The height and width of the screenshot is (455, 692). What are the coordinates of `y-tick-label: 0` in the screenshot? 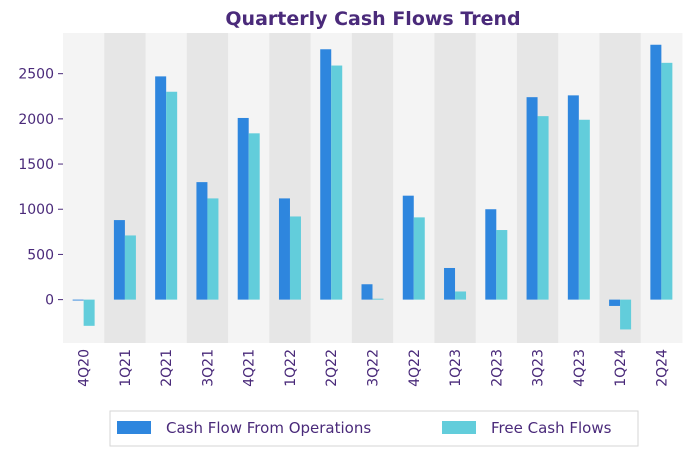 It's located at (49, 301).